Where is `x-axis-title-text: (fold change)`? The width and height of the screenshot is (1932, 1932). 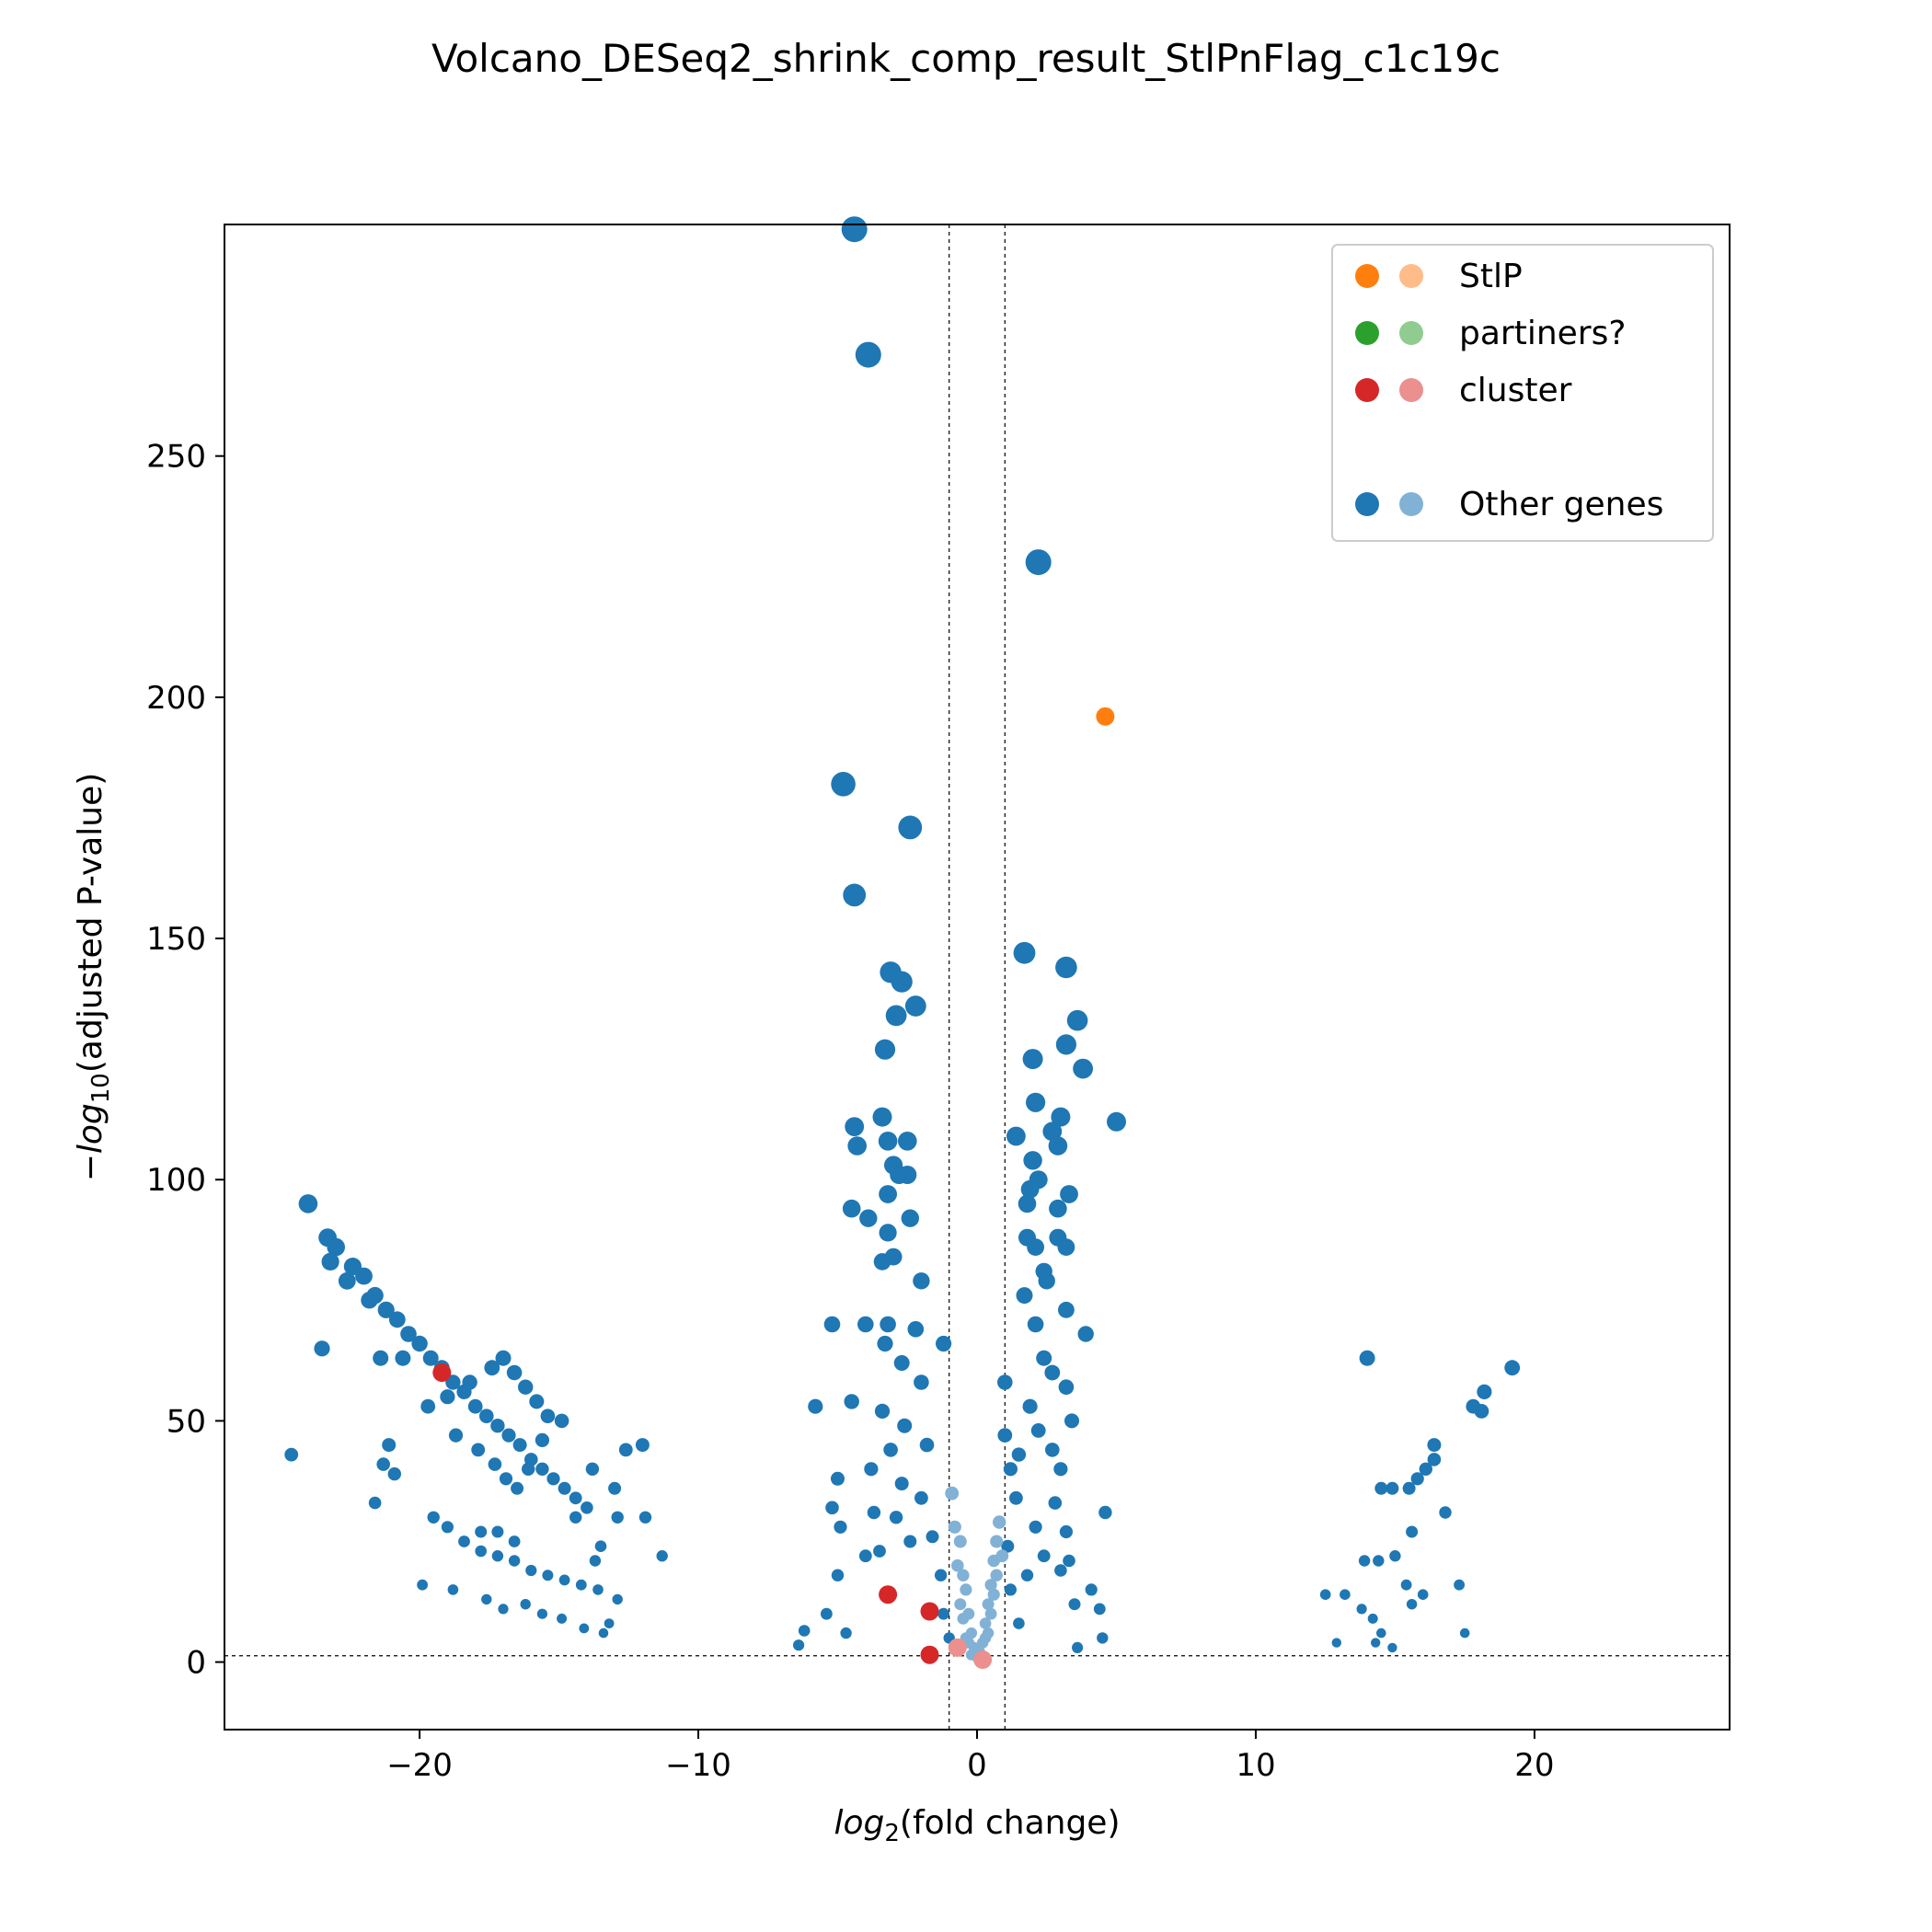 x-axis-title-text: (fold change) is located at coordinates (1010, 1823).